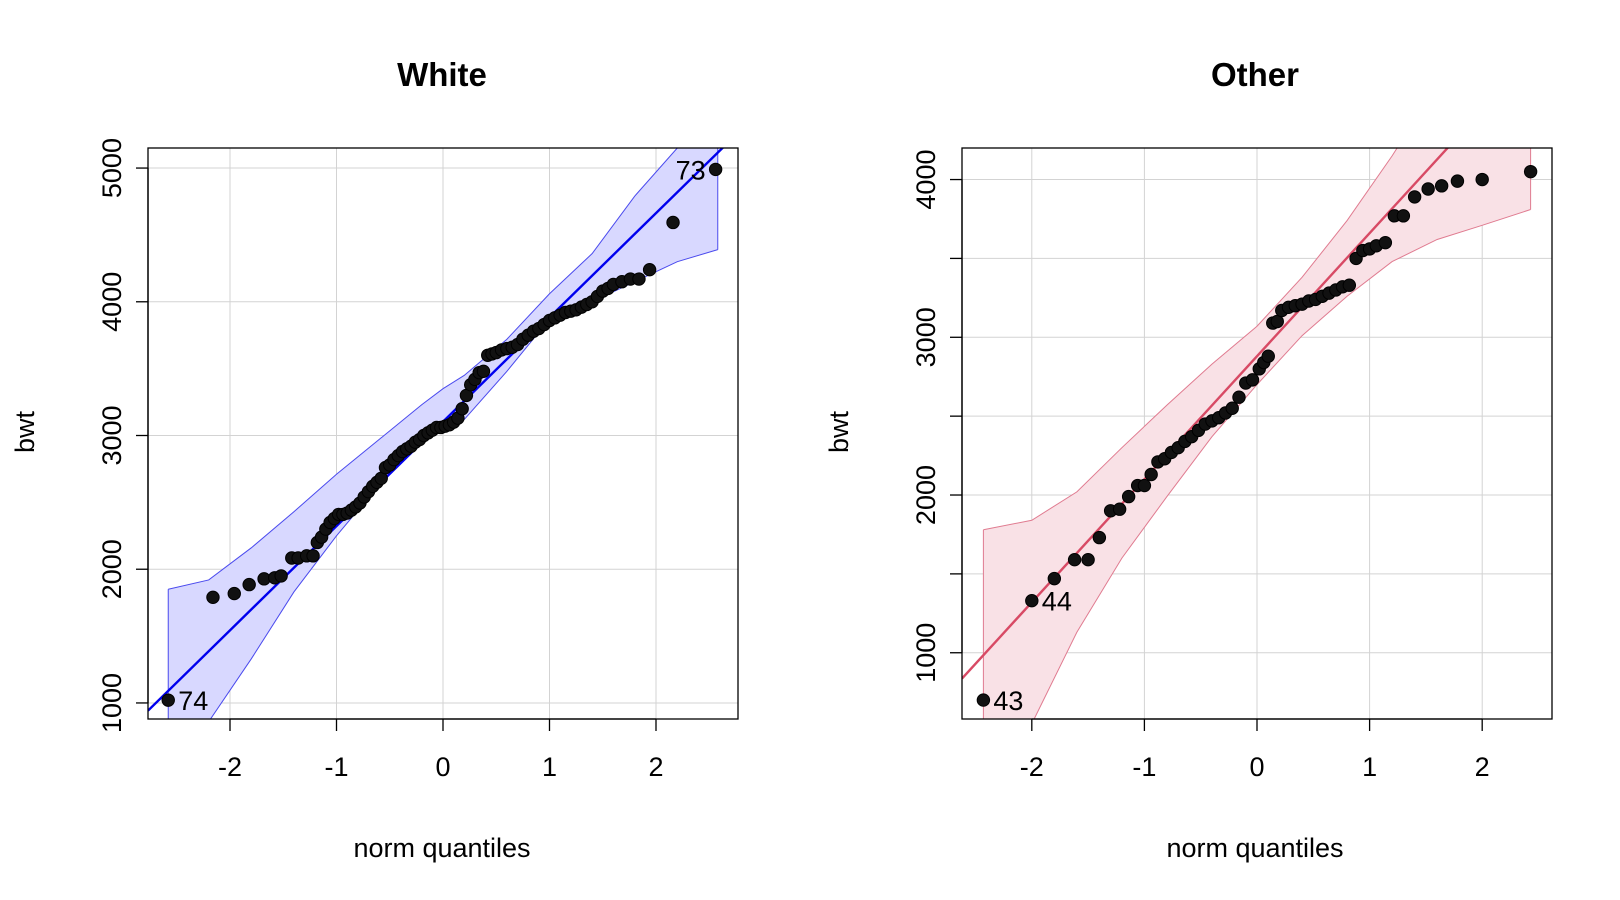 This screenshot has width=1620, height=900. Describe the element at coordinates (937, 416) in the screenshot. I see `y-axis: 1000 2000 3000 4000` at that location.